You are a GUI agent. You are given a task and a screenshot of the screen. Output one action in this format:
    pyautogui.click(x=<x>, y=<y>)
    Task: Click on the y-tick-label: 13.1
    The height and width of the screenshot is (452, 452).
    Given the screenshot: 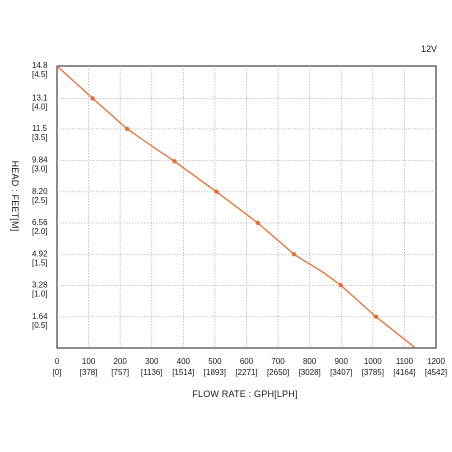 What is the action you would take?
    pyautogui.click(x=40, y=97)
    